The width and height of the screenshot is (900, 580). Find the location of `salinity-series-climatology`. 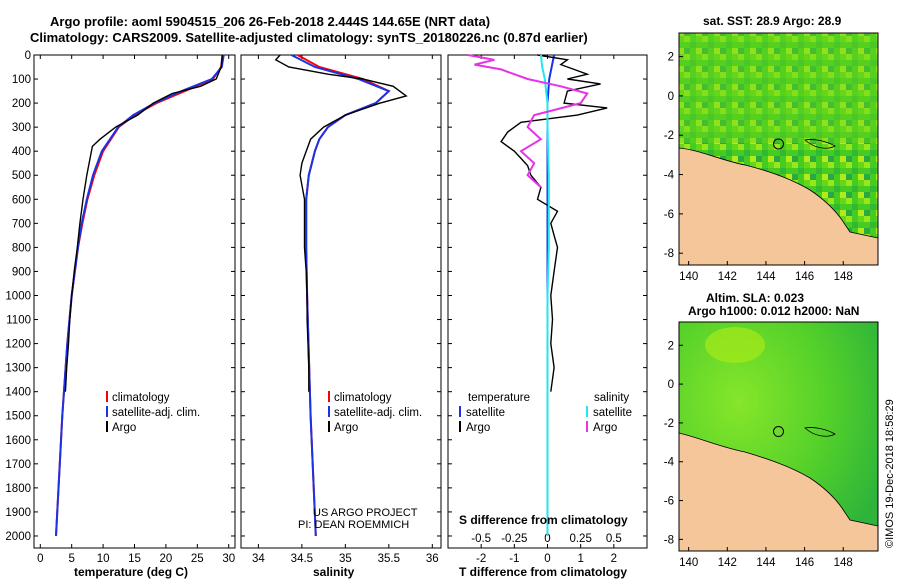

salinity-series-climatology is located at coordinates (344, 295).